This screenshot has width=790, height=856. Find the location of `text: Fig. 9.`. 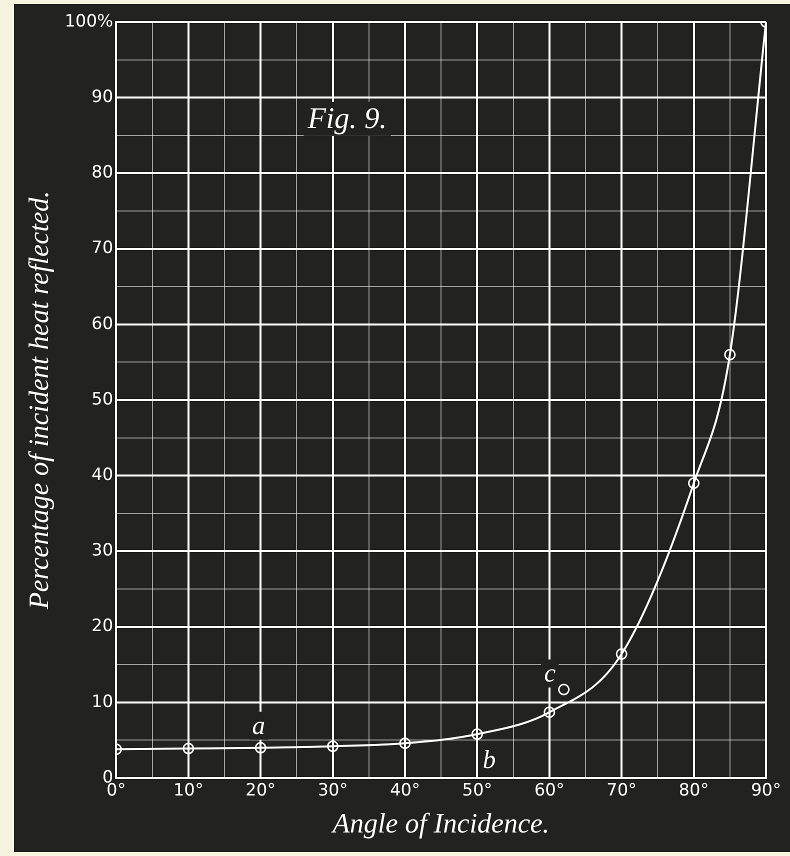

text: Fig. 9. is located at coordinates (346, 118).